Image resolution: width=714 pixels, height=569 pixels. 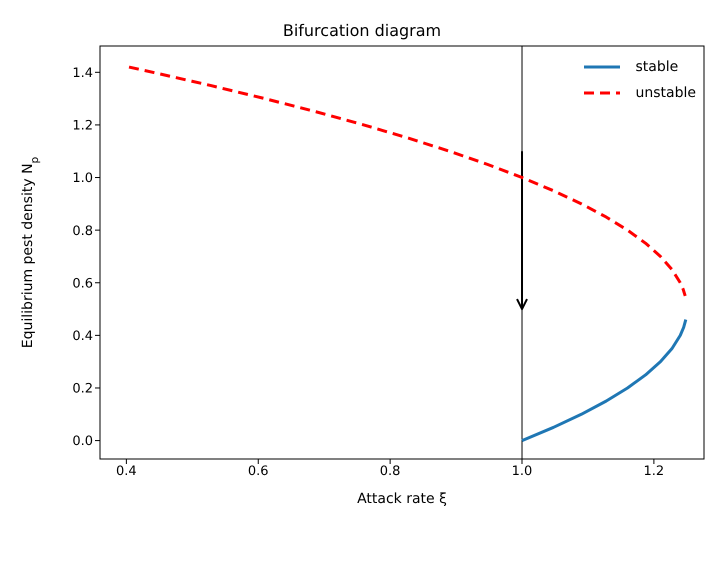 I want to click on y-tick-label: 0.0, so click(x=82, y=442).